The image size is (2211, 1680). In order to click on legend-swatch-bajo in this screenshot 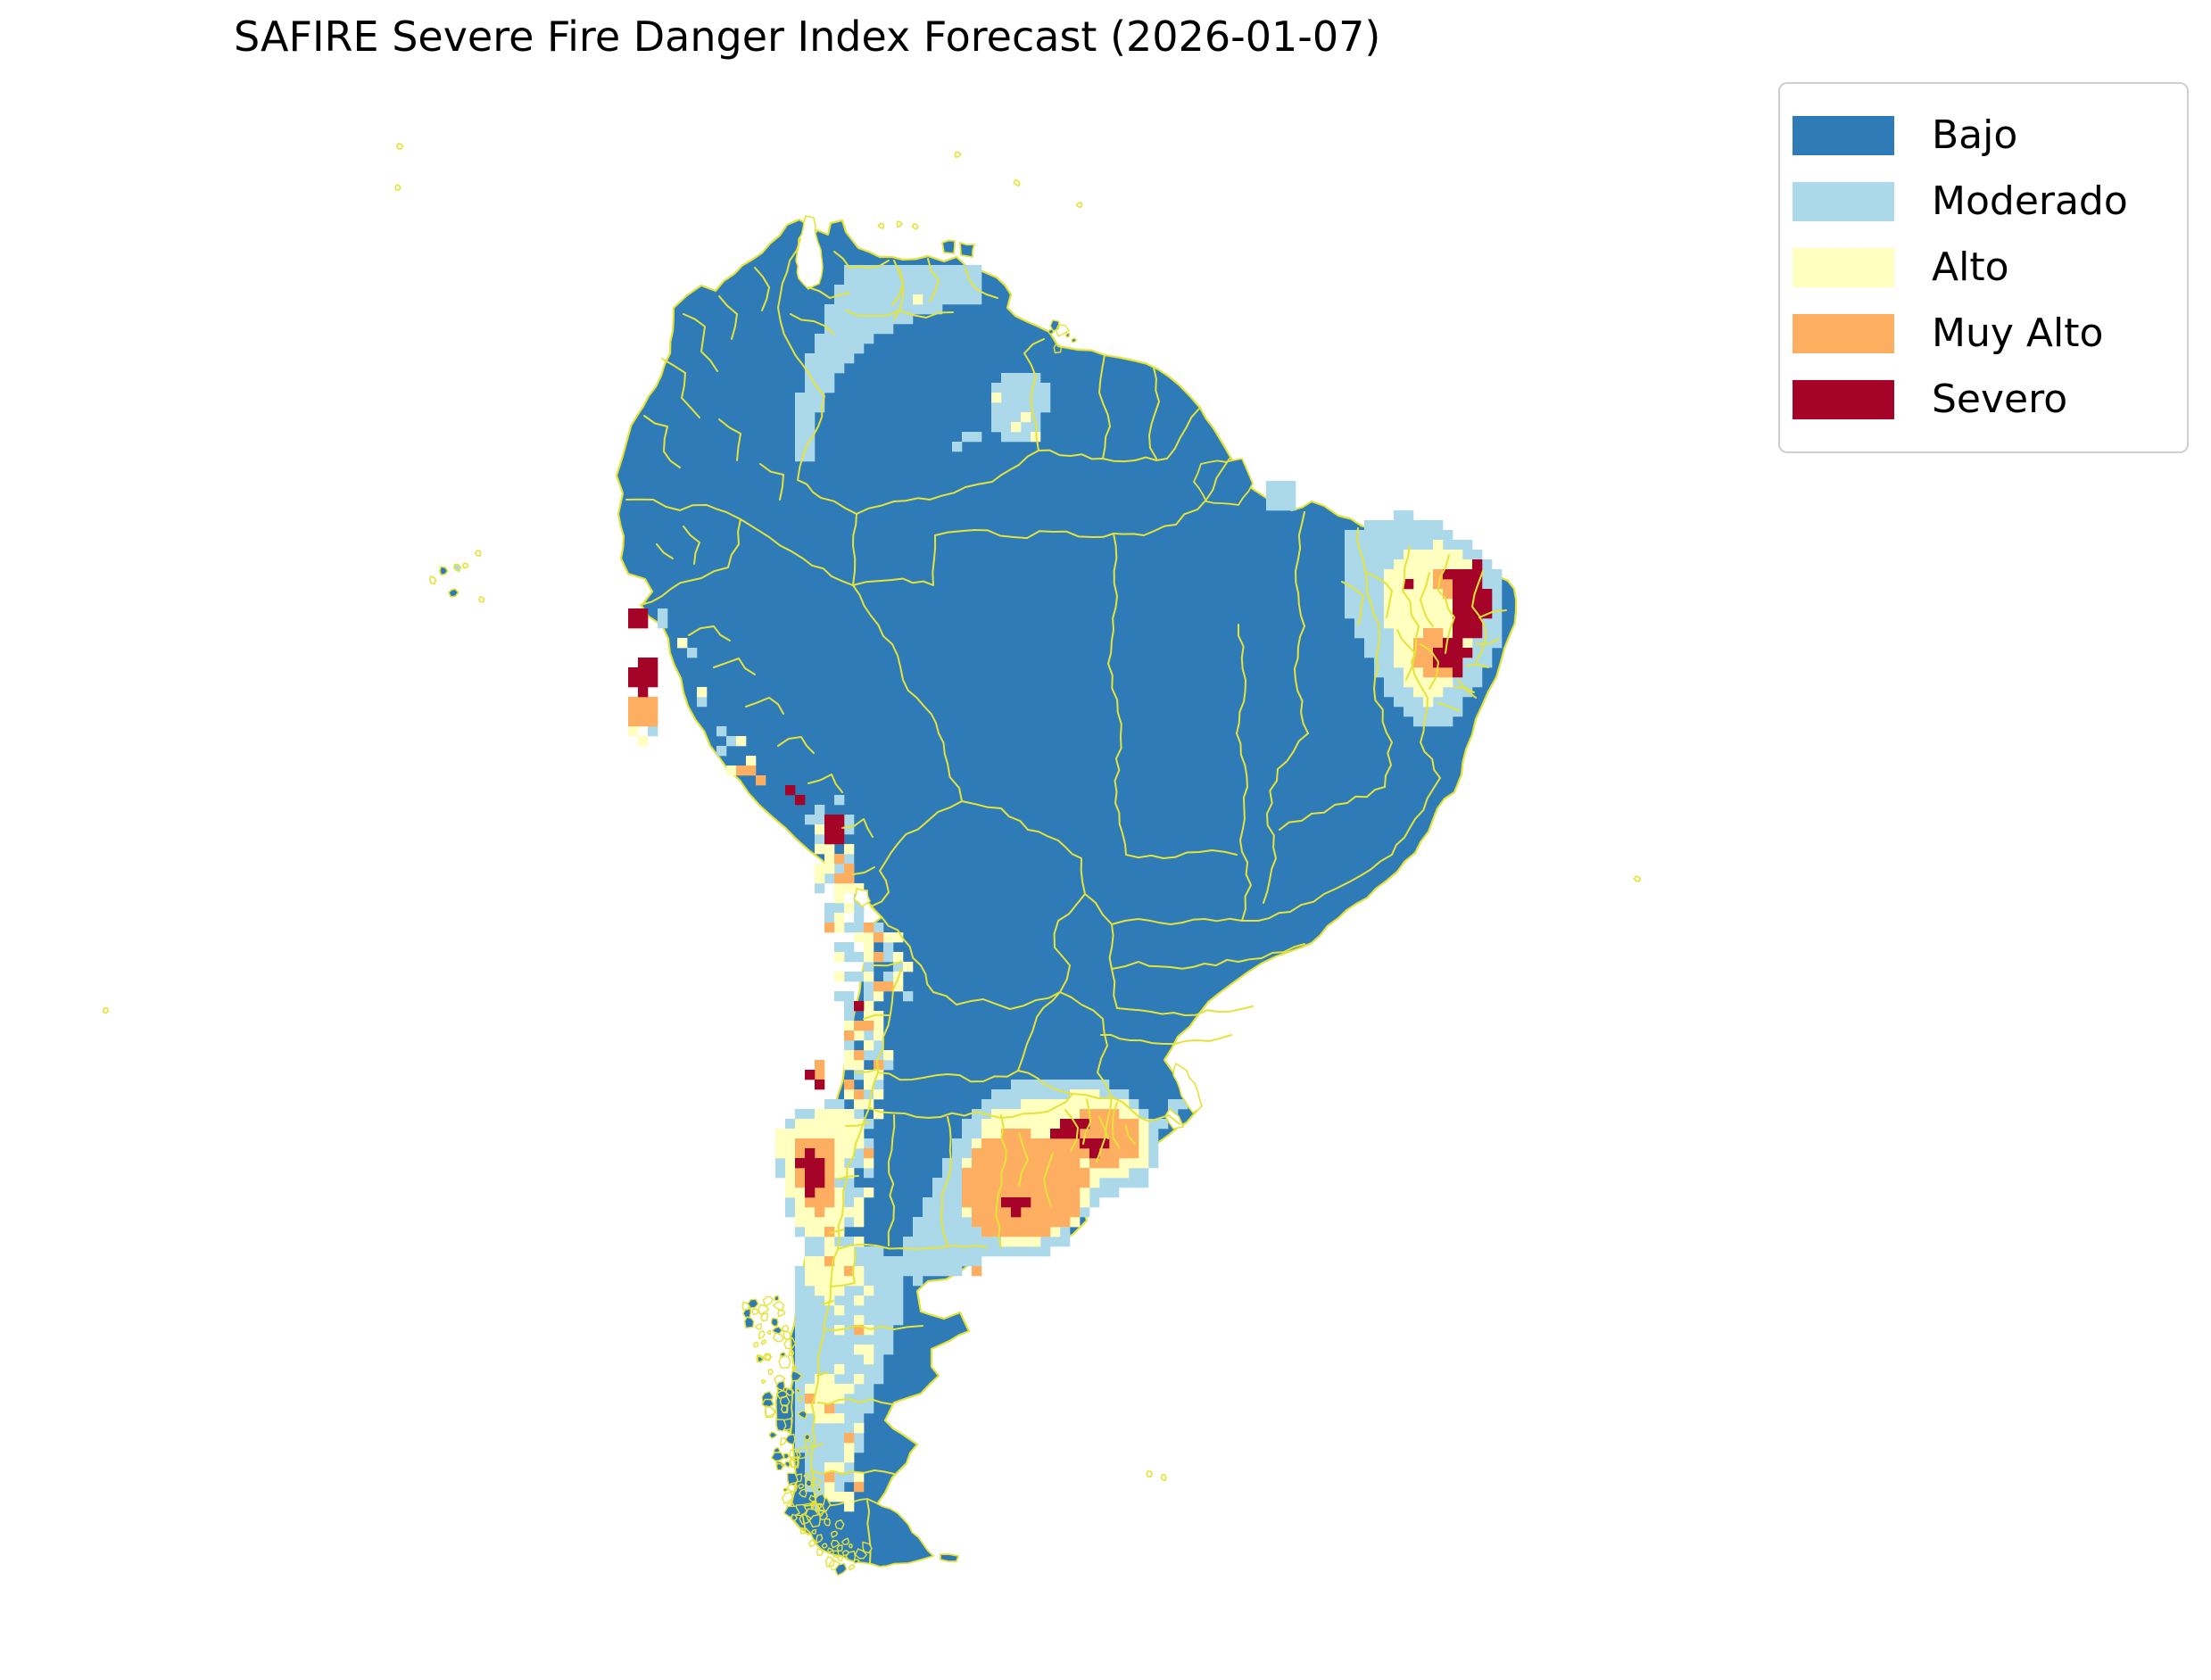, I will do `click(1844, 135)`.